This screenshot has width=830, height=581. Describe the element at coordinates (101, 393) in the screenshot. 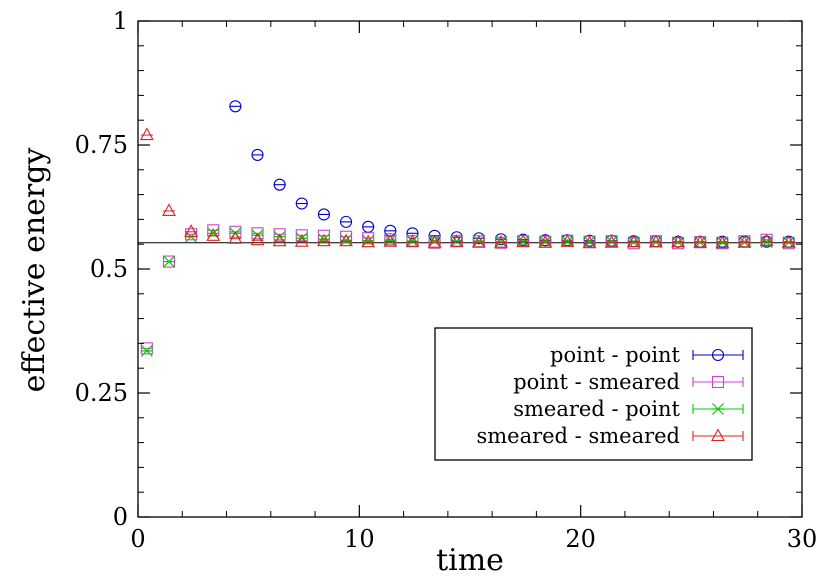

I see `y-tick-label: 0.25` at that location.